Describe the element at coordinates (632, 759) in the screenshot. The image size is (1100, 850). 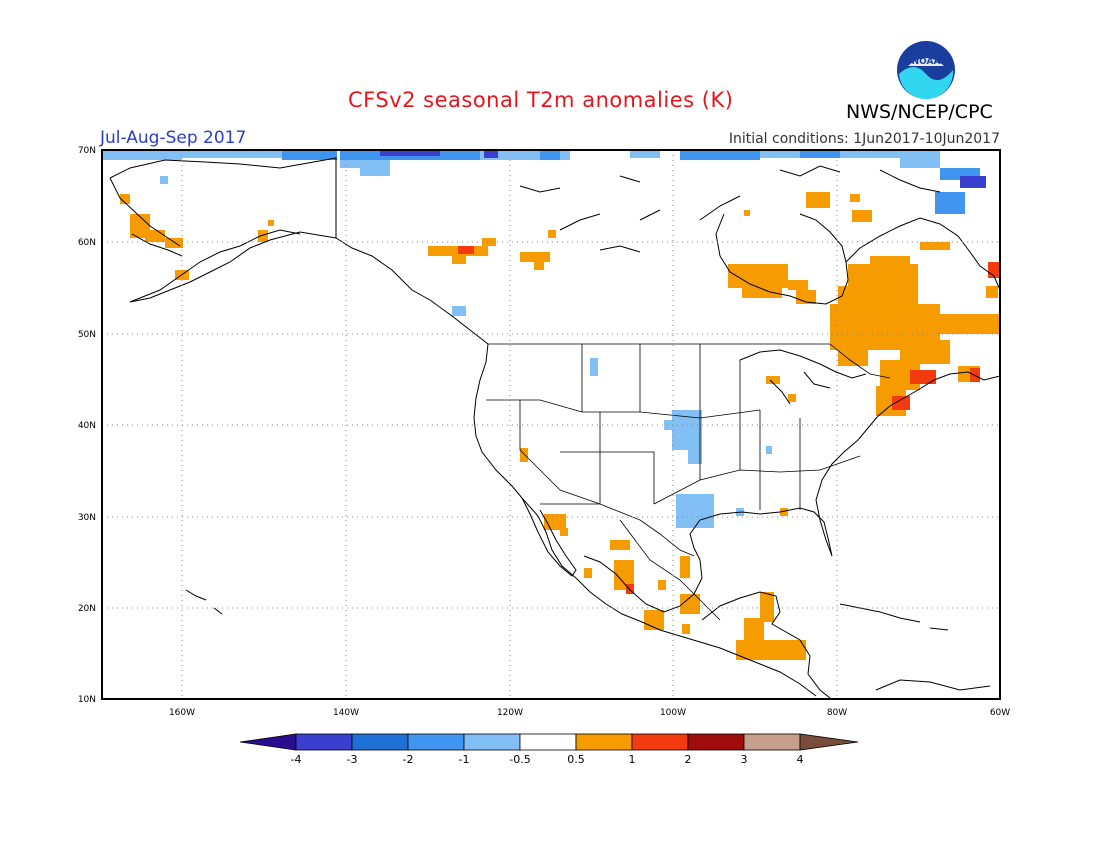
I see `colorbar-label: 1` at that location.